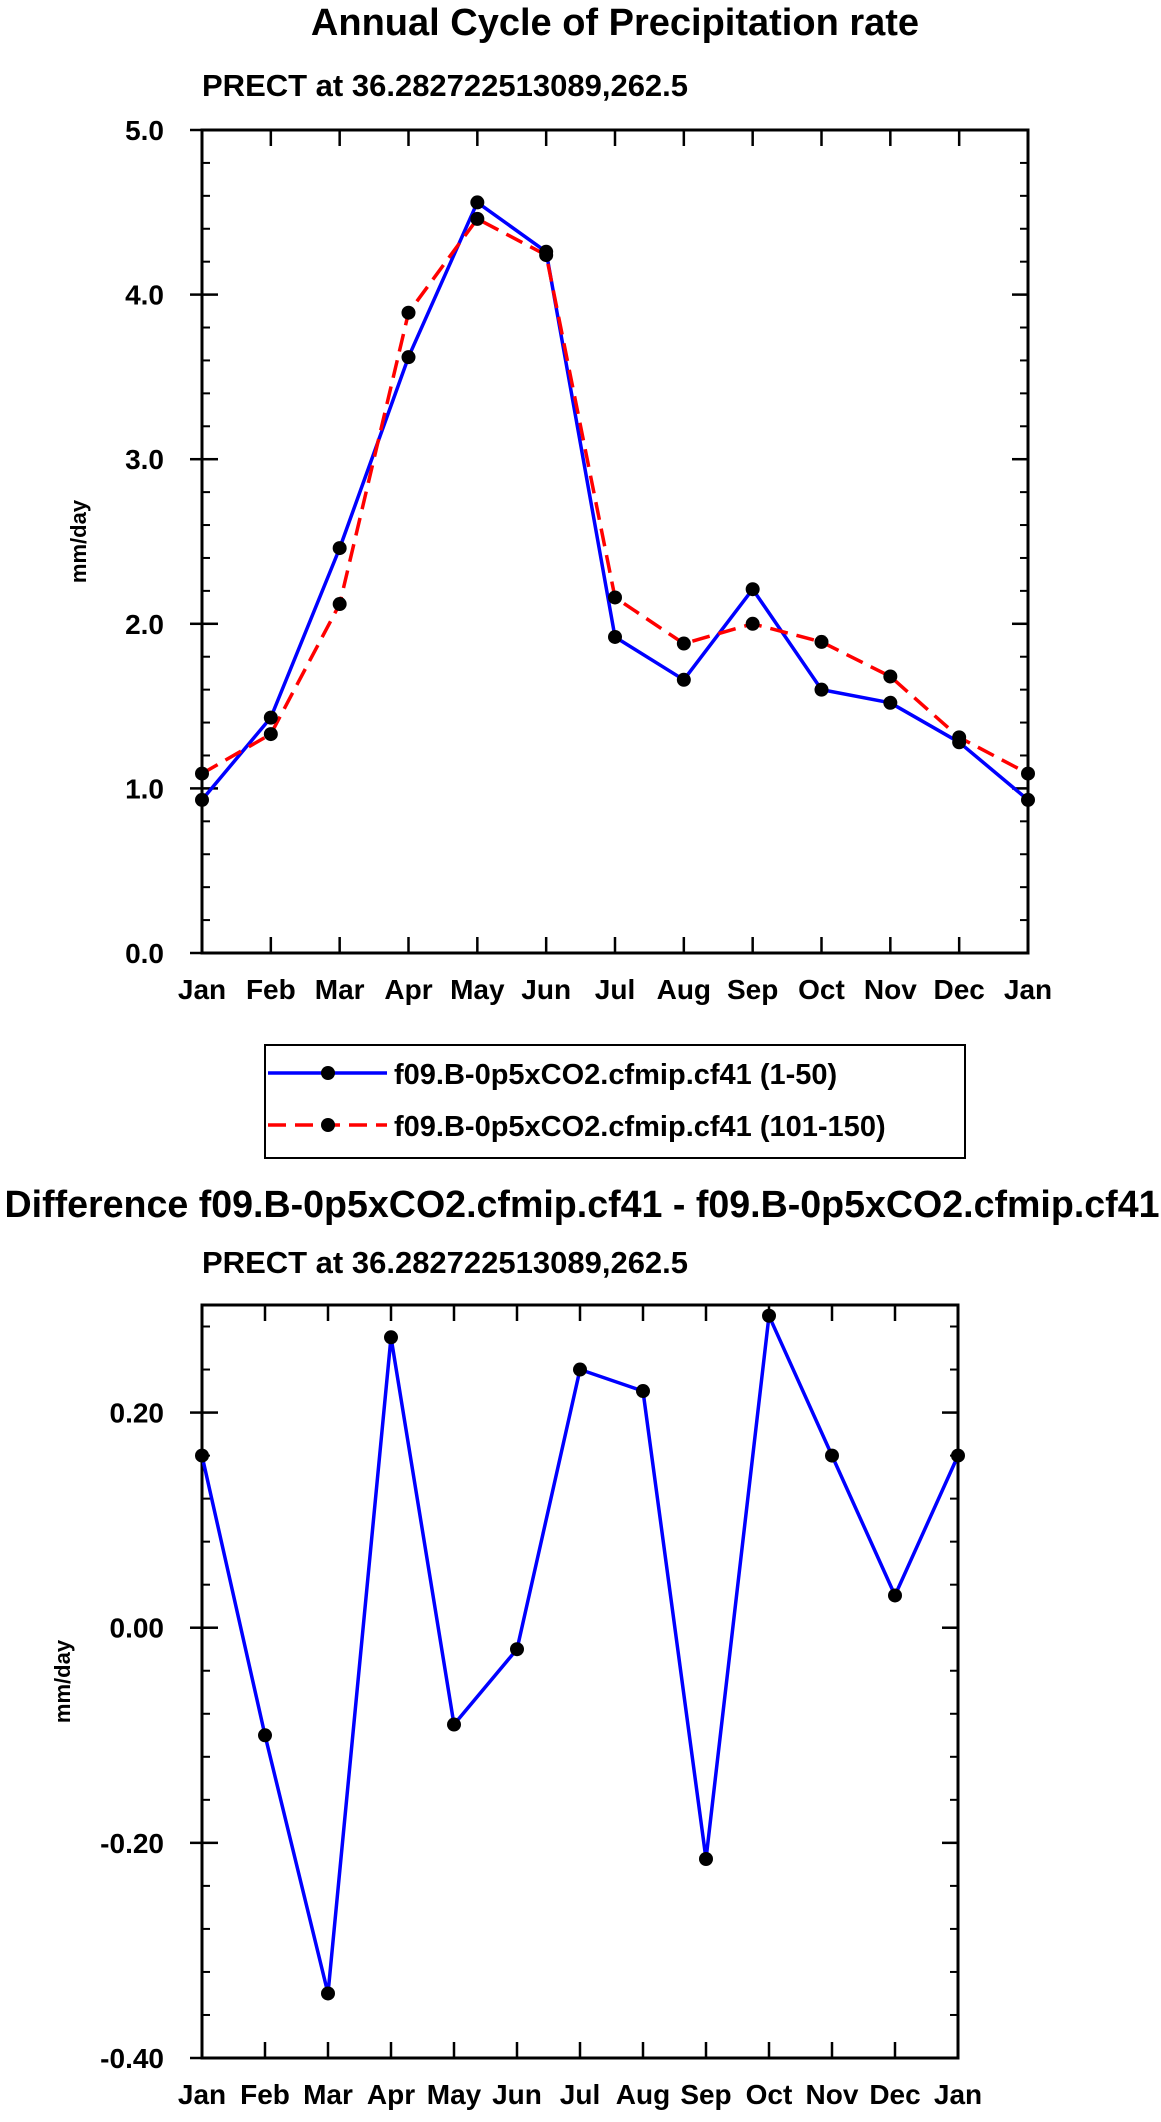  What do you see at coordinates (78, 541) in the screenshot?
I see `chart-1-y-axis-label: mm/day` at bounding box center [78, 541].